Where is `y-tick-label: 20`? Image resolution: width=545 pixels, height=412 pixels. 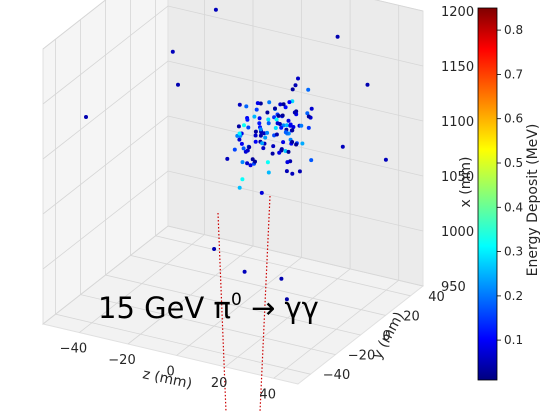 y-tick-label: 20 is located at coordinates (411, 316).